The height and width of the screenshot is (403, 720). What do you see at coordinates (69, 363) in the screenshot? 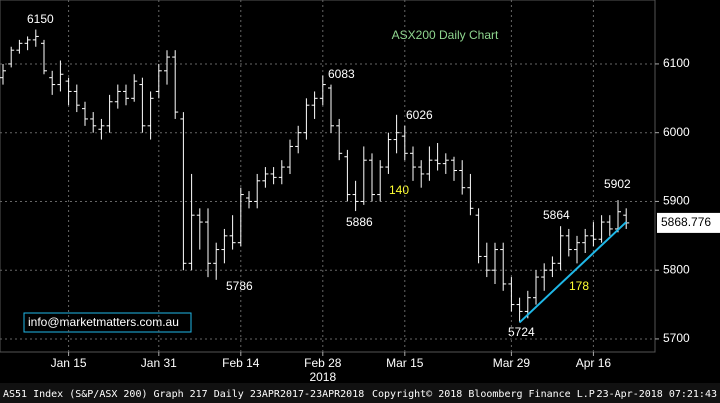
I see `x-tick-label: Jan 15` at bounding box center [69, 363].